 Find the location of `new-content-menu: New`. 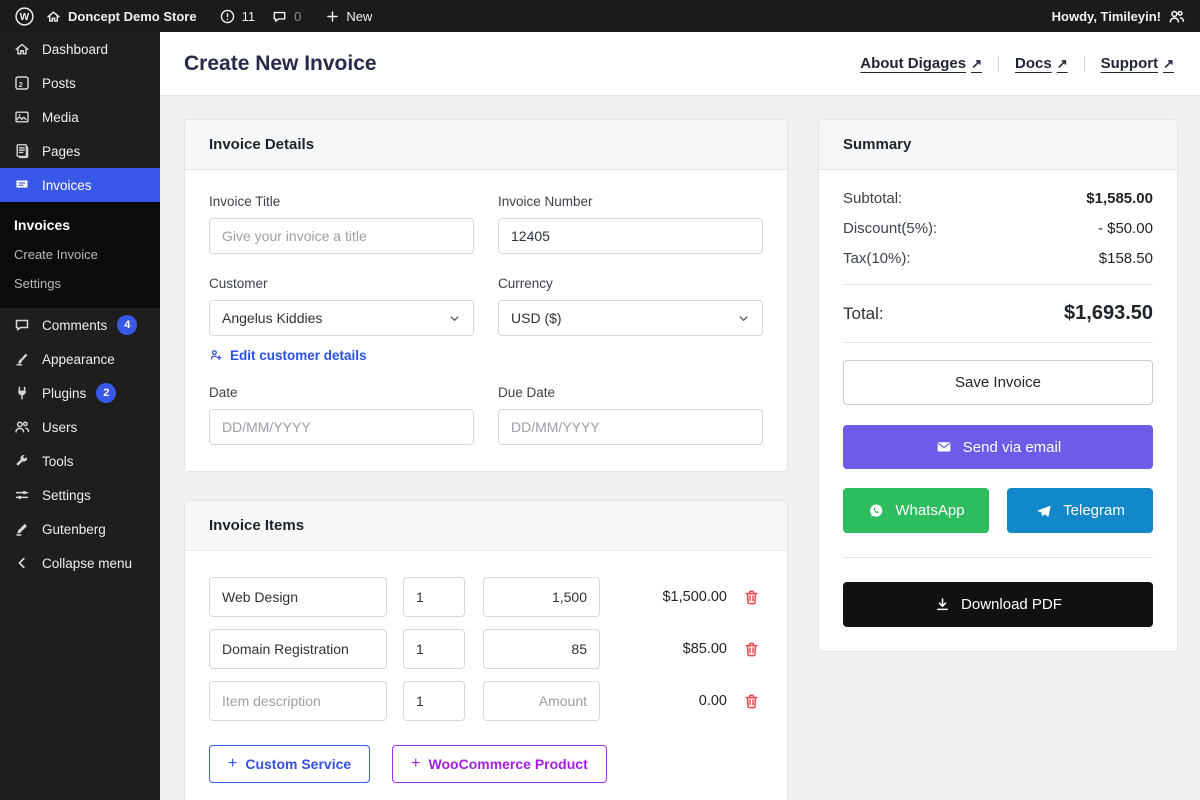

new-content-menu: New is located at coordinates (348, 16).